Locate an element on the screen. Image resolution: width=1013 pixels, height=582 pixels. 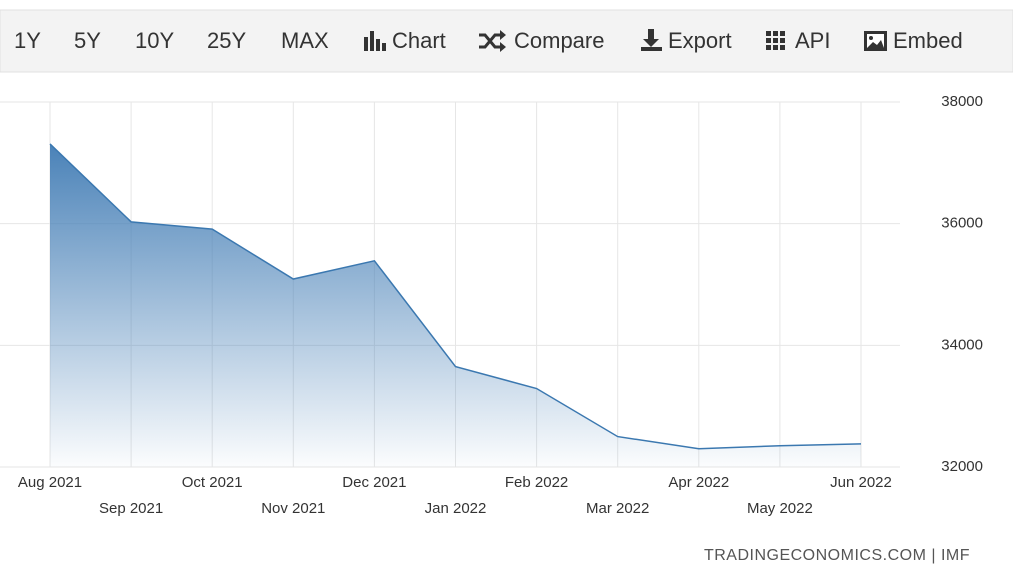
x-tick-label: Oct 2021 is located at coordinates (212, 482).